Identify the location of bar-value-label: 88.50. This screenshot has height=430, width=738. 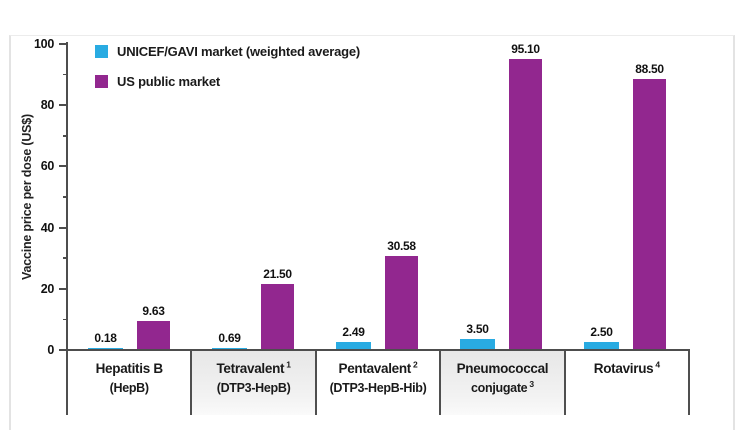
(649, 69).